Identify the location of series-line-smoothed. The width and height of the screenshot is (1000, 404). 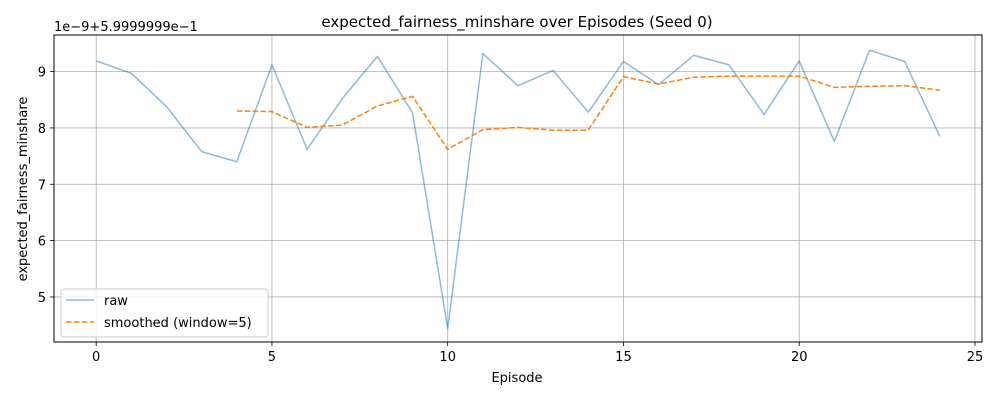
(588, 113).